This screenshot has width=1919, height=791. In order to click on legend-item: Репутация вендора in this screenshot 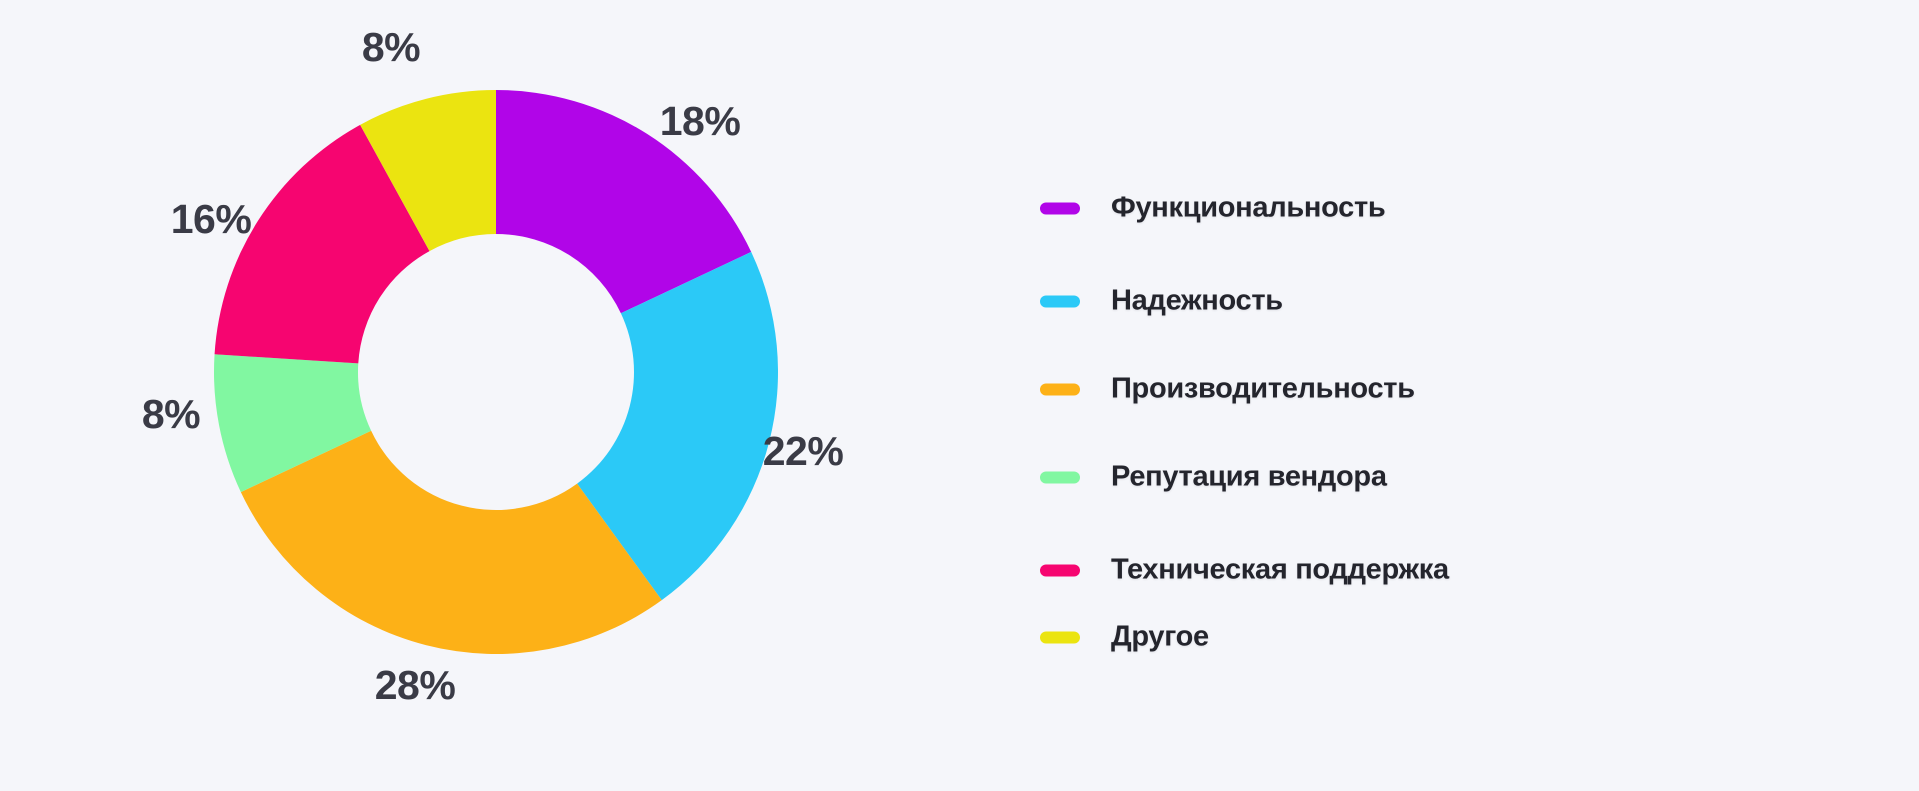, I will do `click(1213, 477)`.